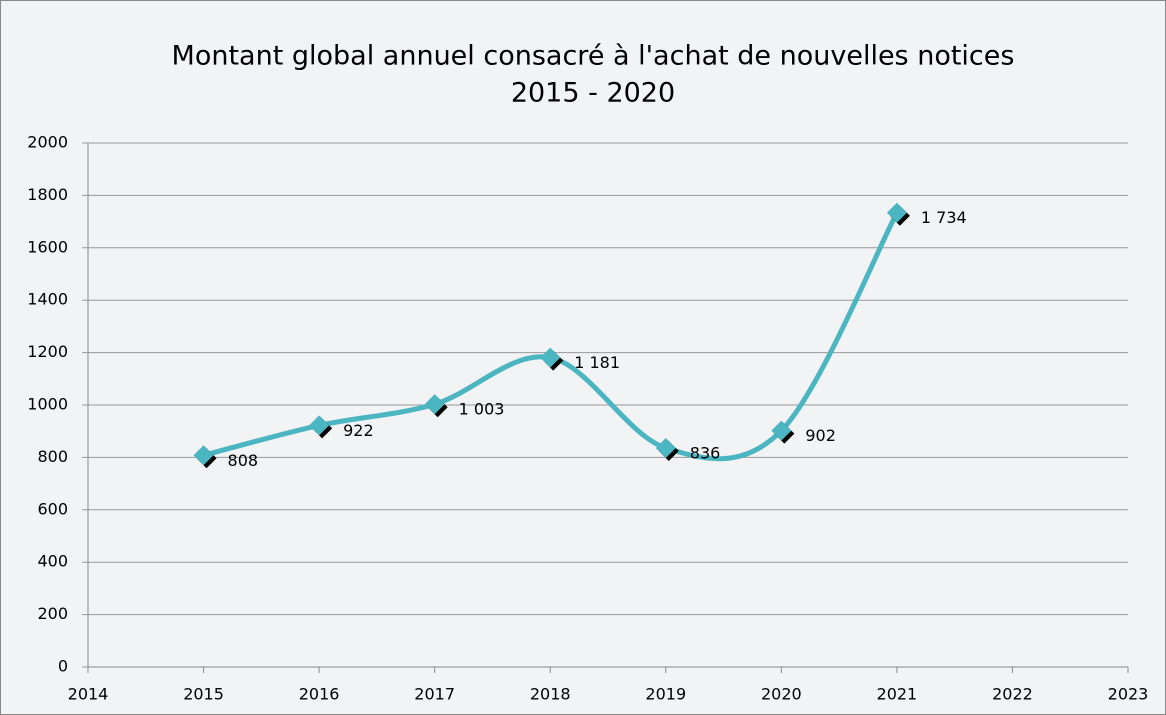 This screenshot has height=715, width=1166. What do you see at coordinates (52, 508) in the screenshot?
I see `y-tick-label: 600` at bounding box center [52, 508].